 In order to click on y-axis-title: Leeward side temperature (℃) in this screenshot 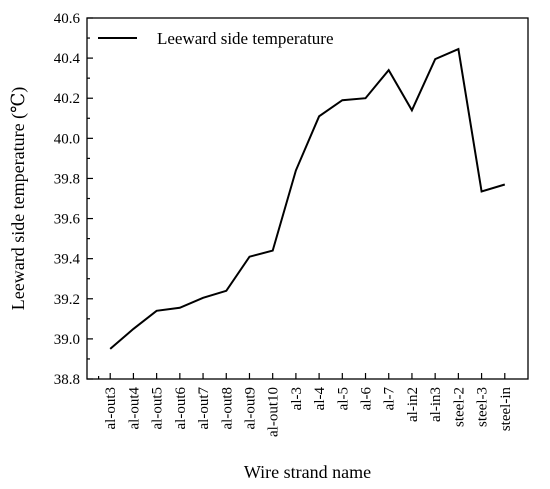, I will do `click(18, 199)`.